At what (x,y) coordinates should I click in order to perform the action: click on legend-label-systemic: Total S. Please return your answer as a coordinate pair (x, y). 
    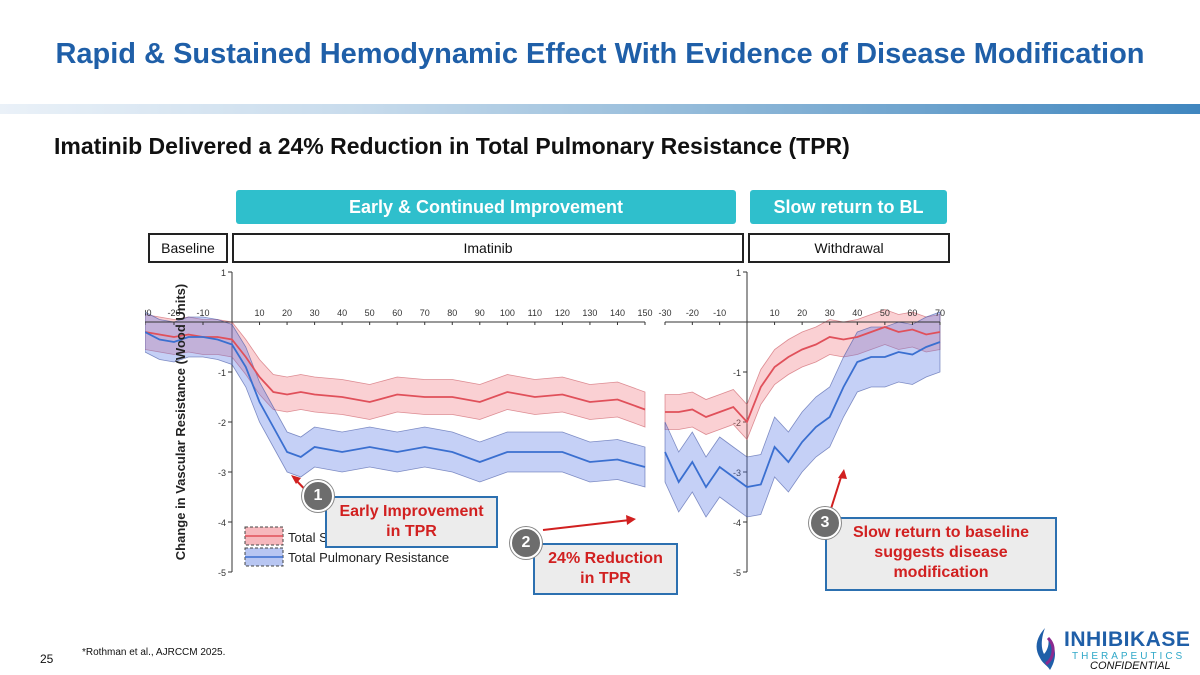
    Looking at the image, I should click on (308, 537).